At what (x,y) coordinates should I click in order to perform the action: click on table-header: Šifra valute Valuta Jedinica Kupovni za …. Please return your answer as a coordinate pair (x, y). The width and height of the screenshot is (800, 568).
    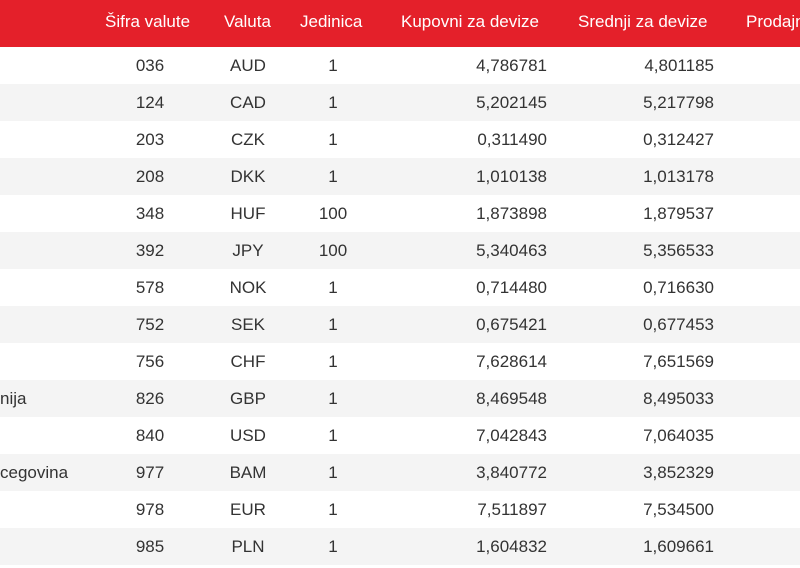
    Looking at the image, I should click on (400, 23).